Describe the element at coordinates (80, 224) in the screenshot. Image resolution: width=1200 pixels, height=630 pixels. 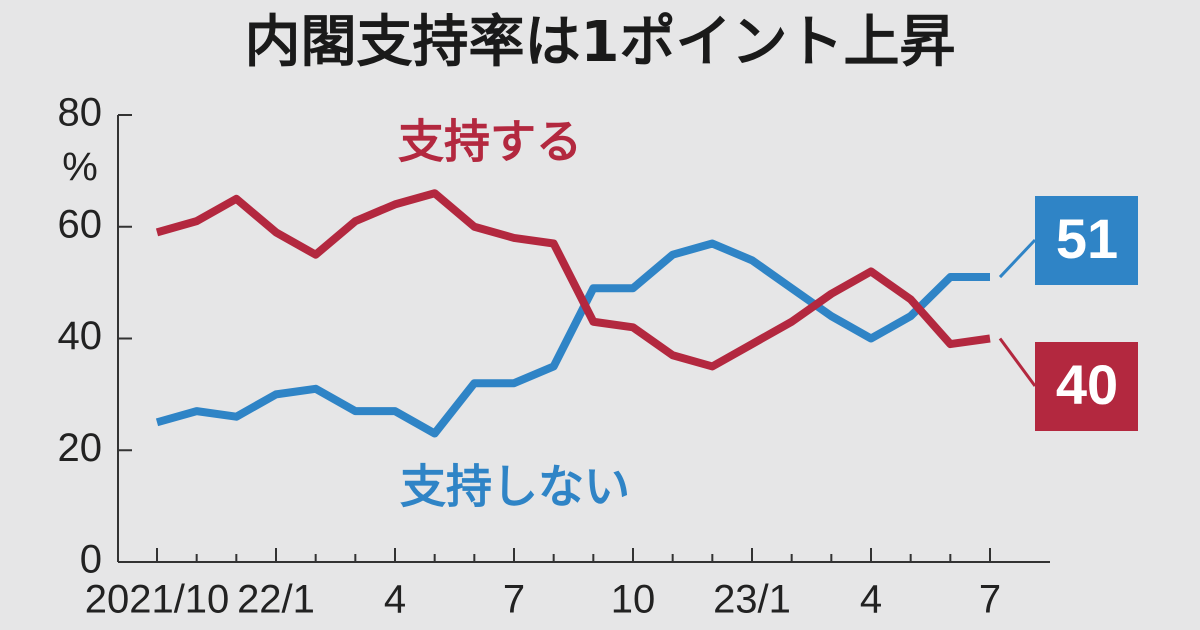
I see `y-tick-label: 60` at that location.